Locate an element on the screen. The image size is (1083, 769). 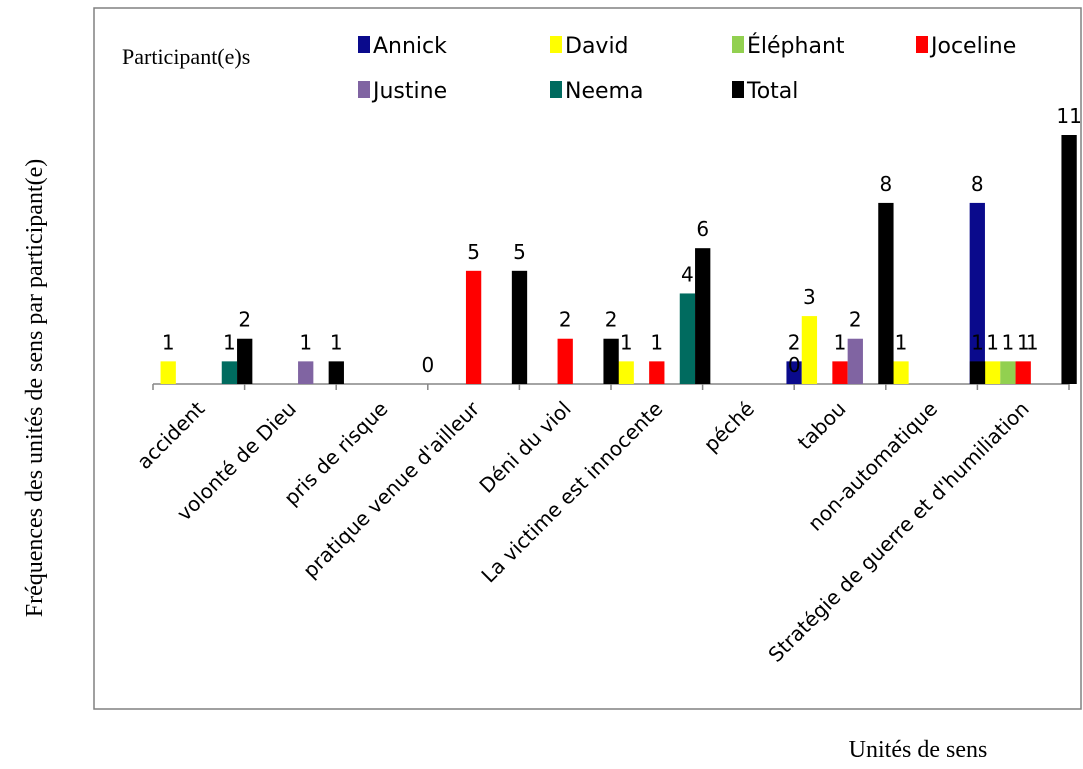
legend-swatch-david is located at coordinates (556, 44).